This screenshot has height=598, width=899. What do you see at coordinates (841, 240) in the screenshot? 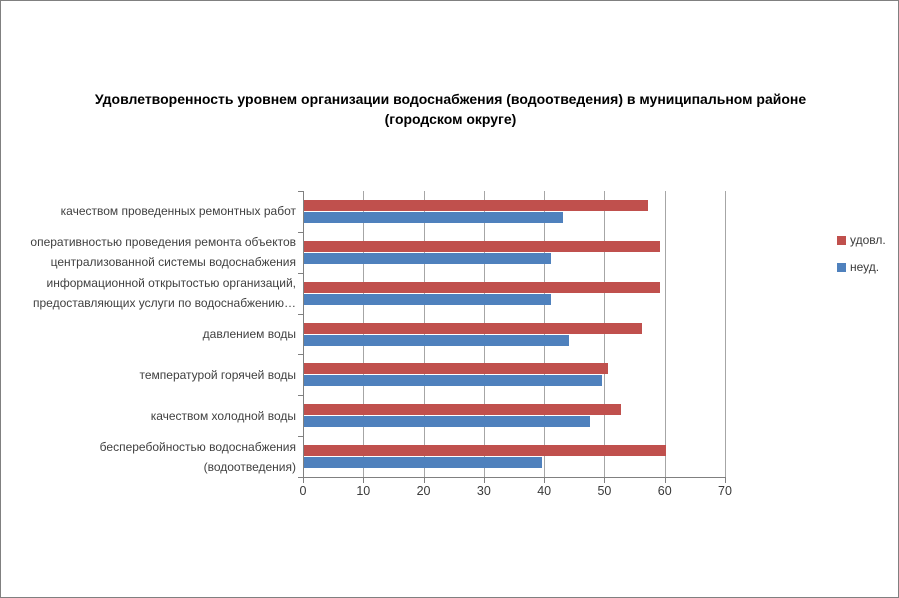
I see `legend-swatch-udovl` at bounding box center [841, 240].